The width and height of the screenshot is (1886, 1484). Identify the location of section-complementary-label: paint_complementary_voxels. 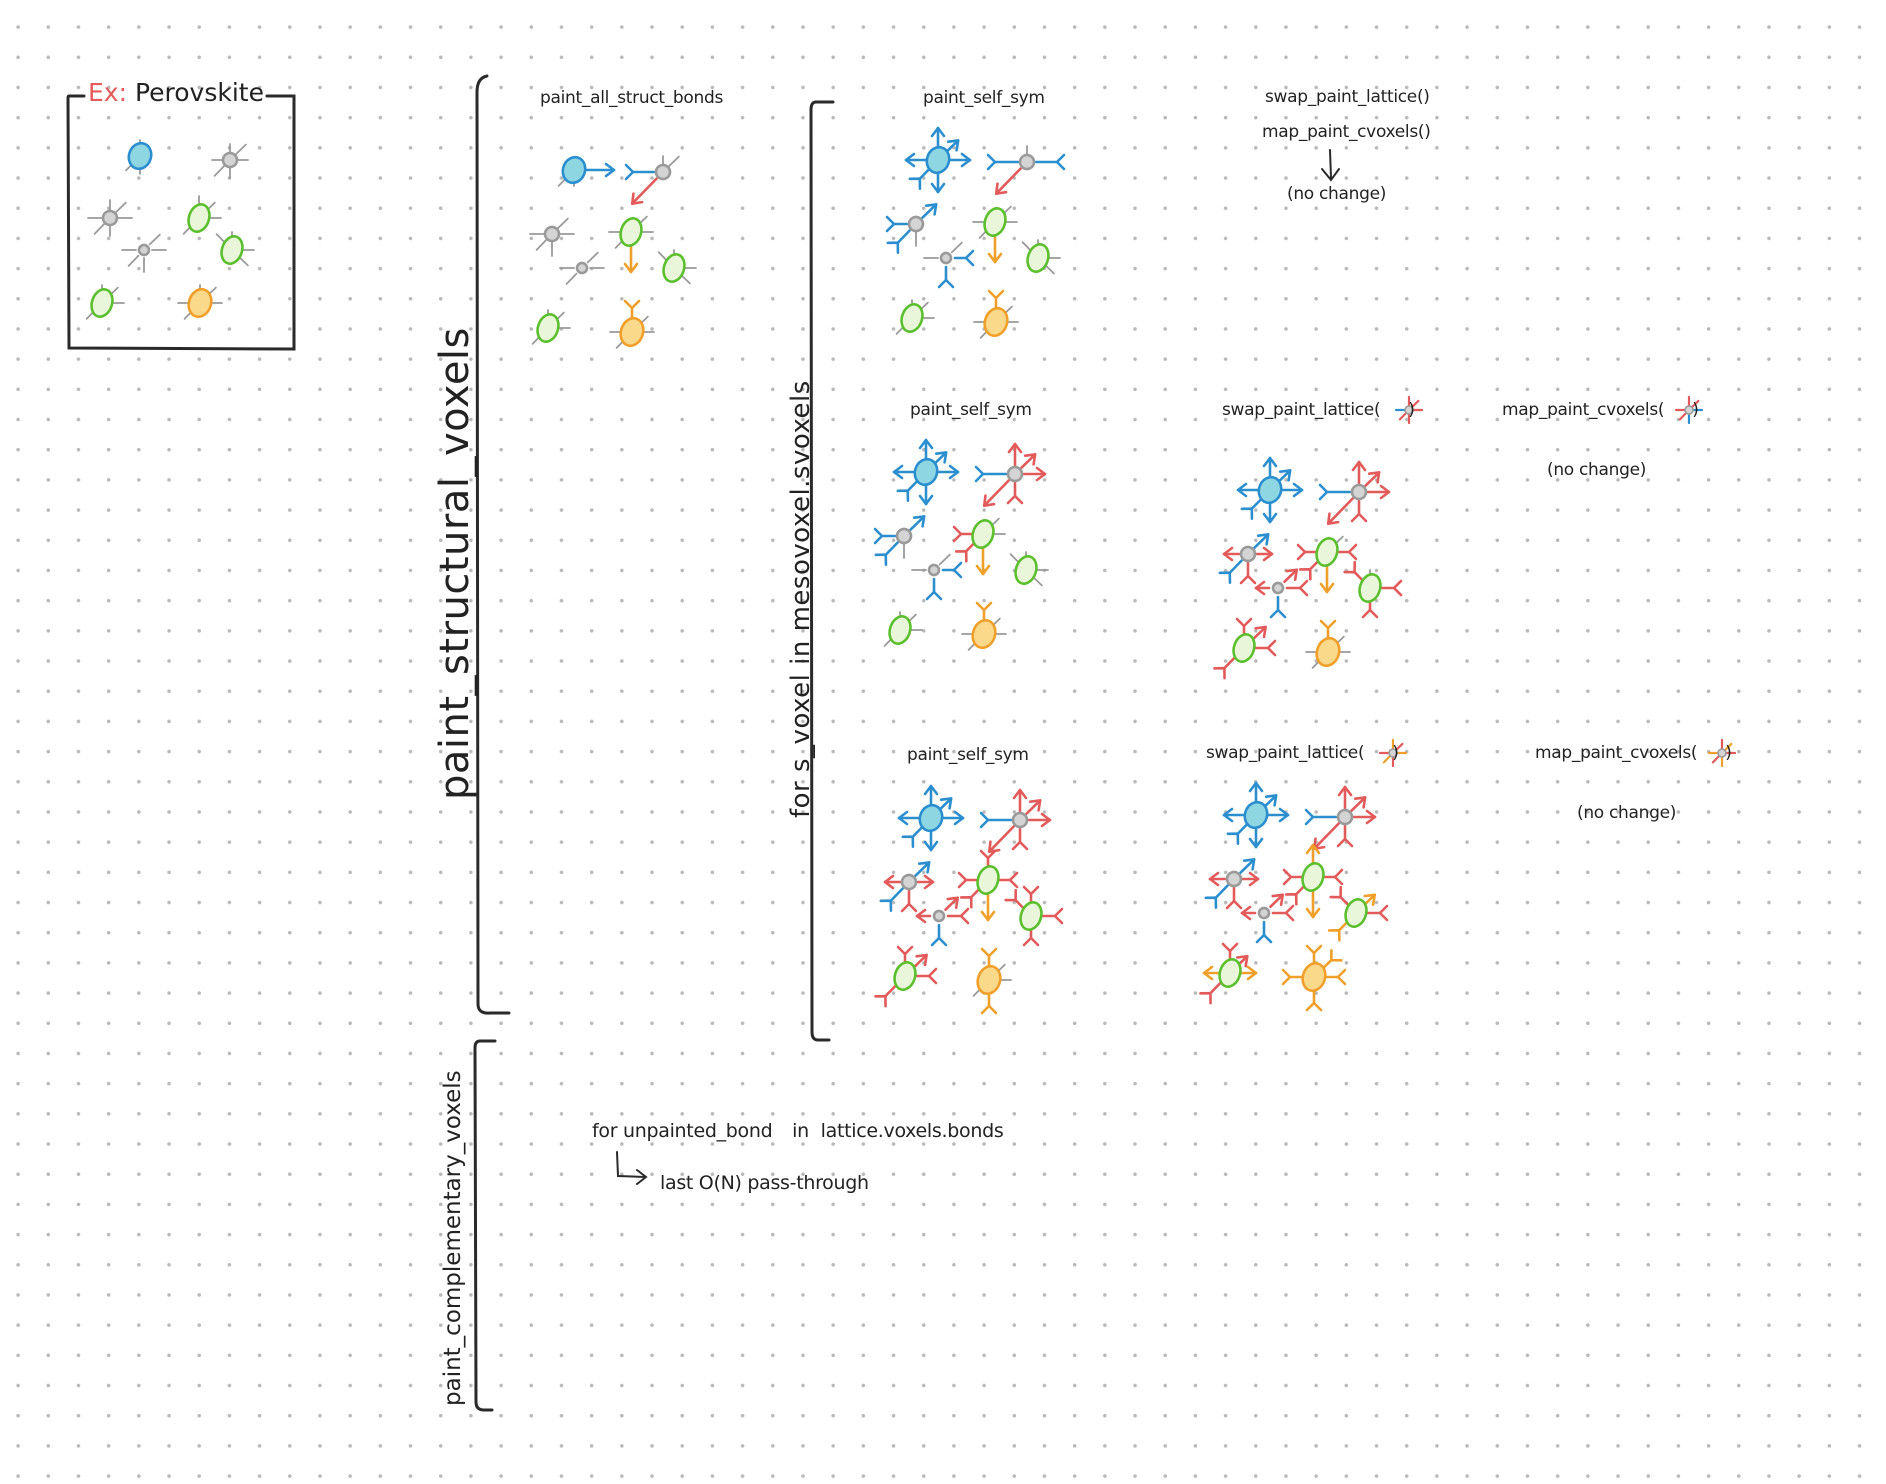
(453, 1238).